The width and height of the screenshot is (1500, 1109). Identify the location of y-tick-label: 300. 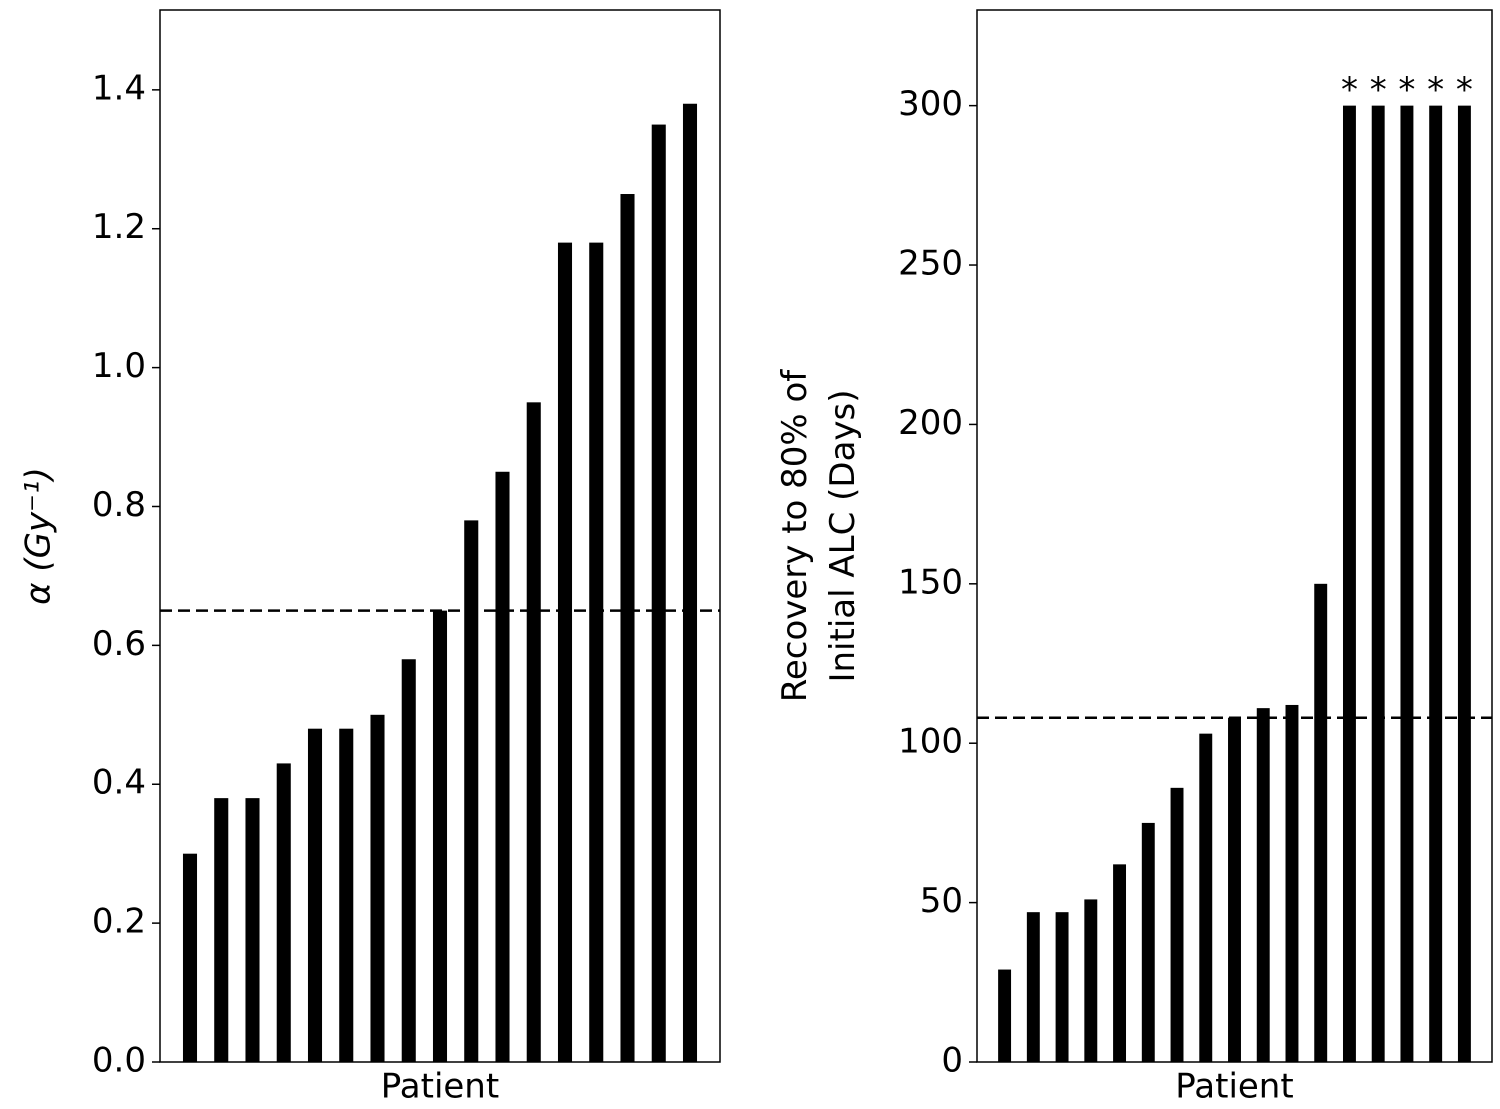
(930, 104).